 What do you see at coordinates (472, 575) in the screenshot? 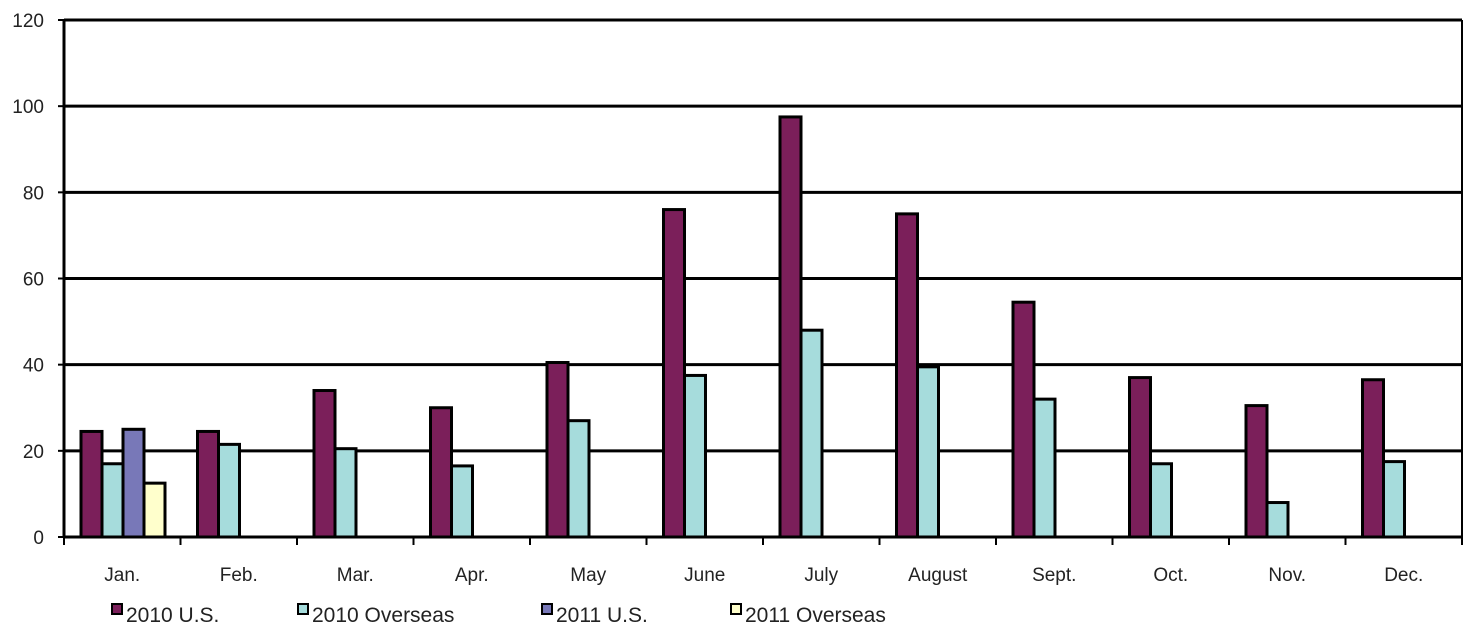
I see `x-category-label: Apr.` at bounding box center [472, 575].